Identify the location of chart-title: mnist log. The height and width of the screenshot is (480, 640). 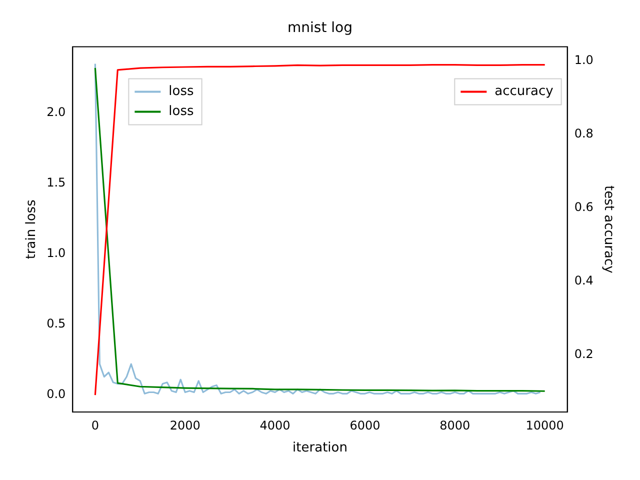
(320, 28).